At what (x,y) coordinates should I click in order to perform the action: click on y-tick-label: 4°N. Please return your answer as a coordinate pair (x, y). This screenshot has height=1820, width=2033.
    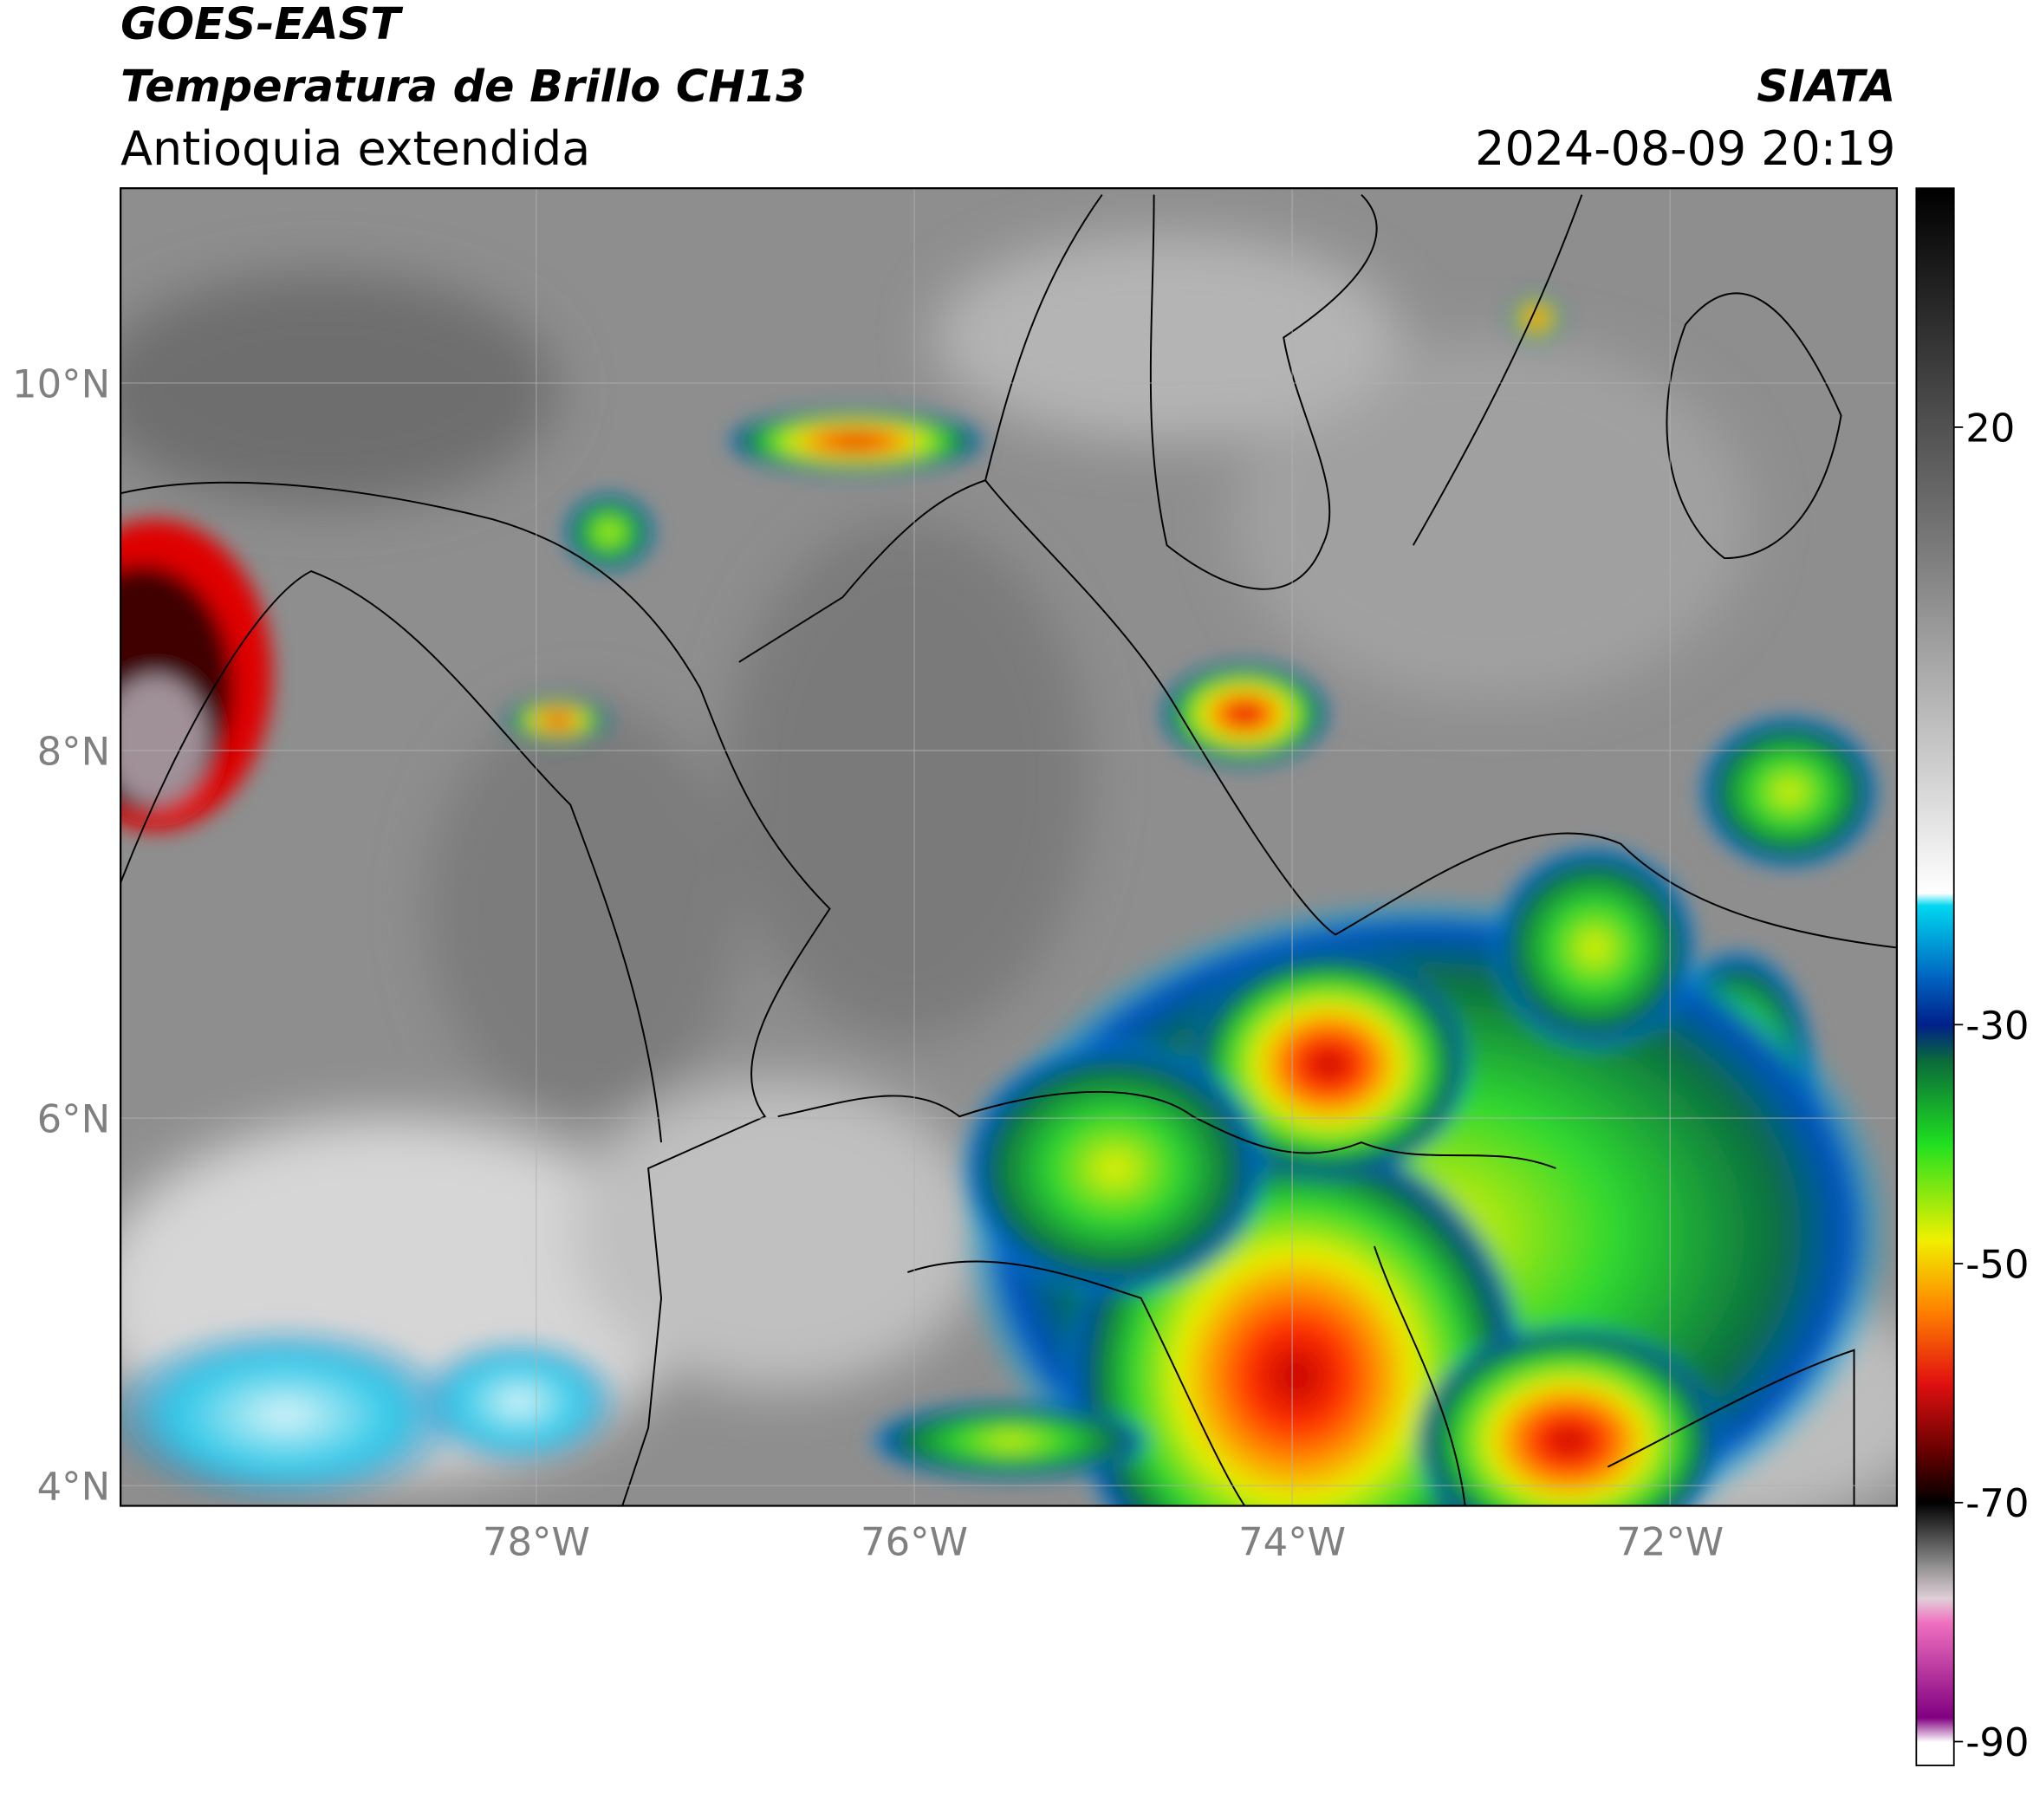
    Looking at the image, I should click on (74, 1487).